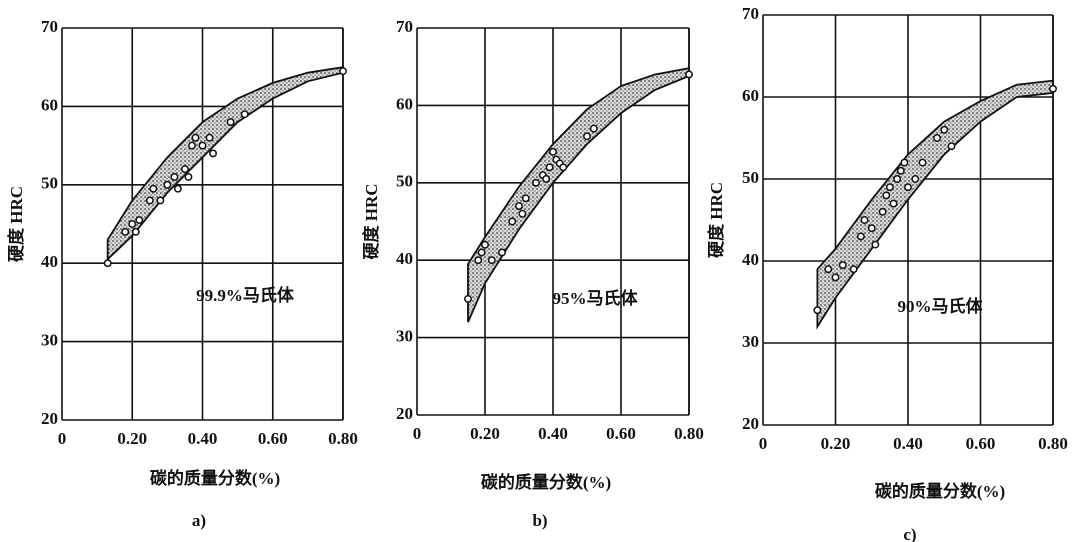 Image resolution: width=1080 pixels, height=542 pixels. Describe the element at coordinates (941, 306) in the screenshot. I see `annotation: 90%马氏体` at that location.